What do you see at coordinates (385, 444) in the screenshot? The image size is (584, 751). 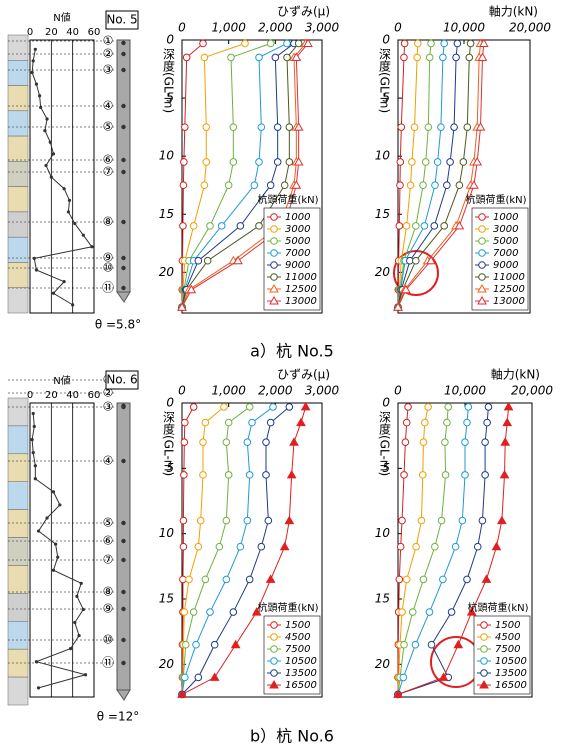 I see `y-axis-label: 深度(GL-m)` at bounding box center [385, 444].